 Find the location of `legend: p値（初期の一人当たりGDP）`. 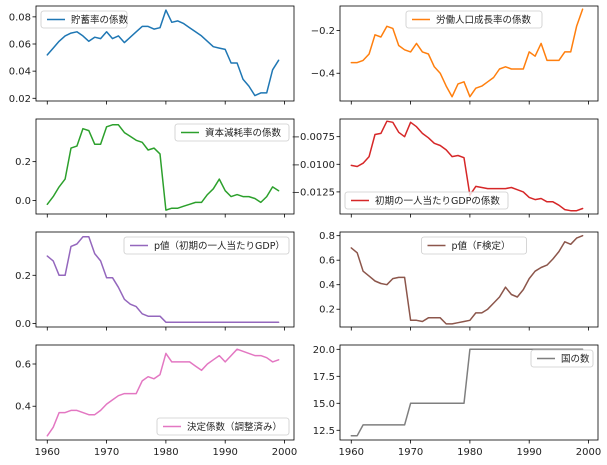

legend: p値（初期の一人当たりGDP） is located at coordinates (206, 245).